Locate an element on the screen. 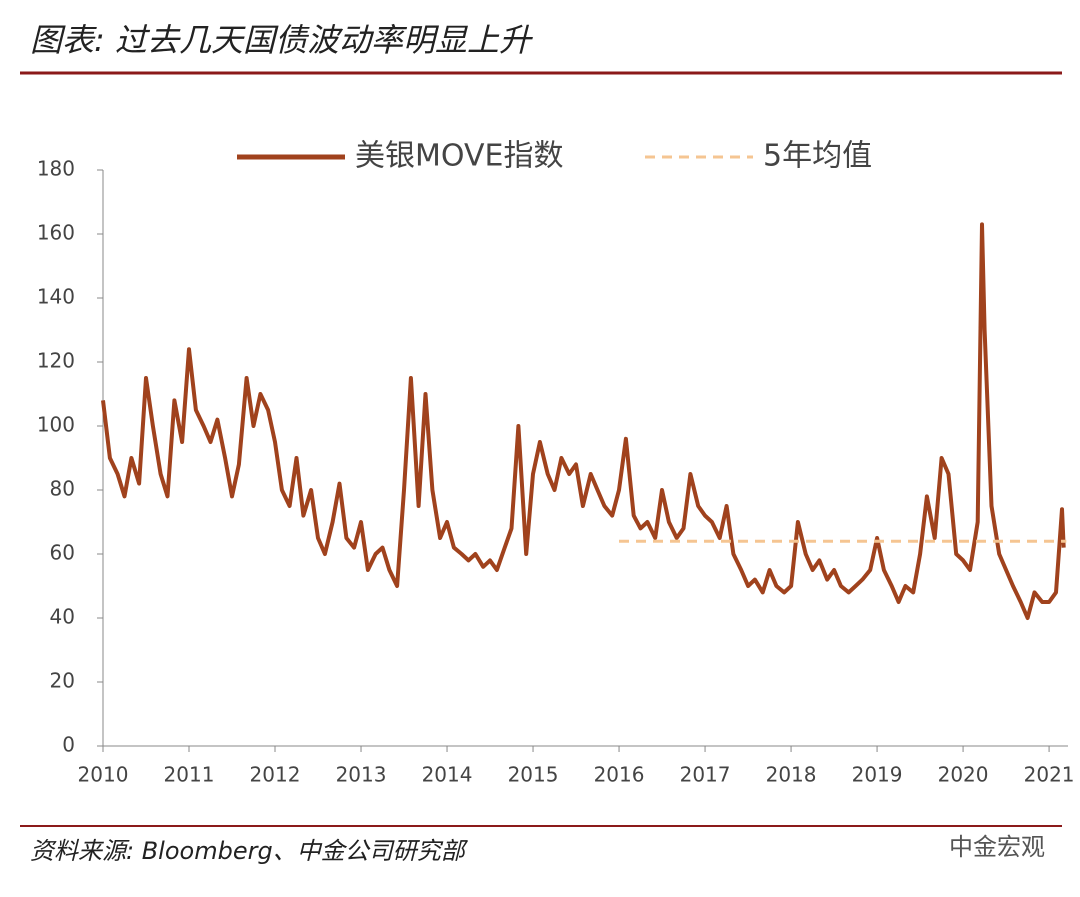 This screenshot has height=897, width=1080. legend-label: 美银MOVE指数 is located at coordinates (459, 156).